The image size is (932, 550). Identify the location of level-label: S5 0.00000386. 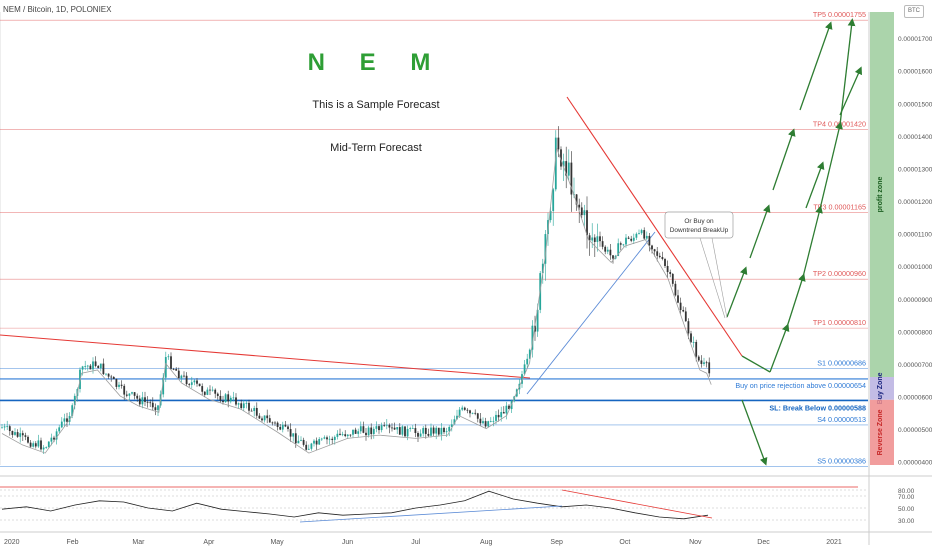
(841, 460).